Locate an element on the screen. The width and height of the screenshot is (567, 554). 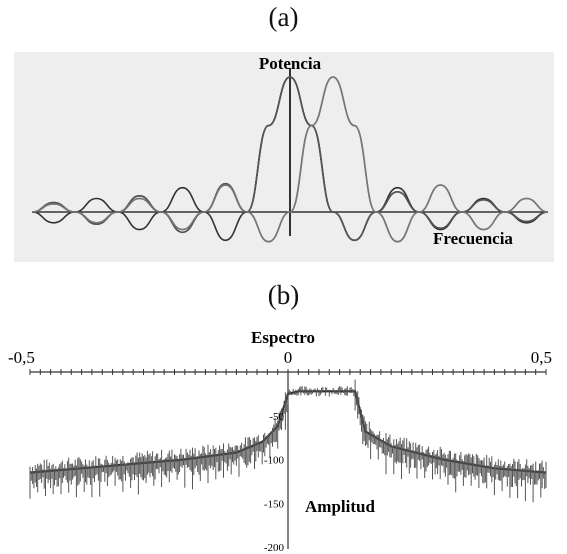
panel-b-x-tick-label: 0,5 is located at coordinates (541, 357).